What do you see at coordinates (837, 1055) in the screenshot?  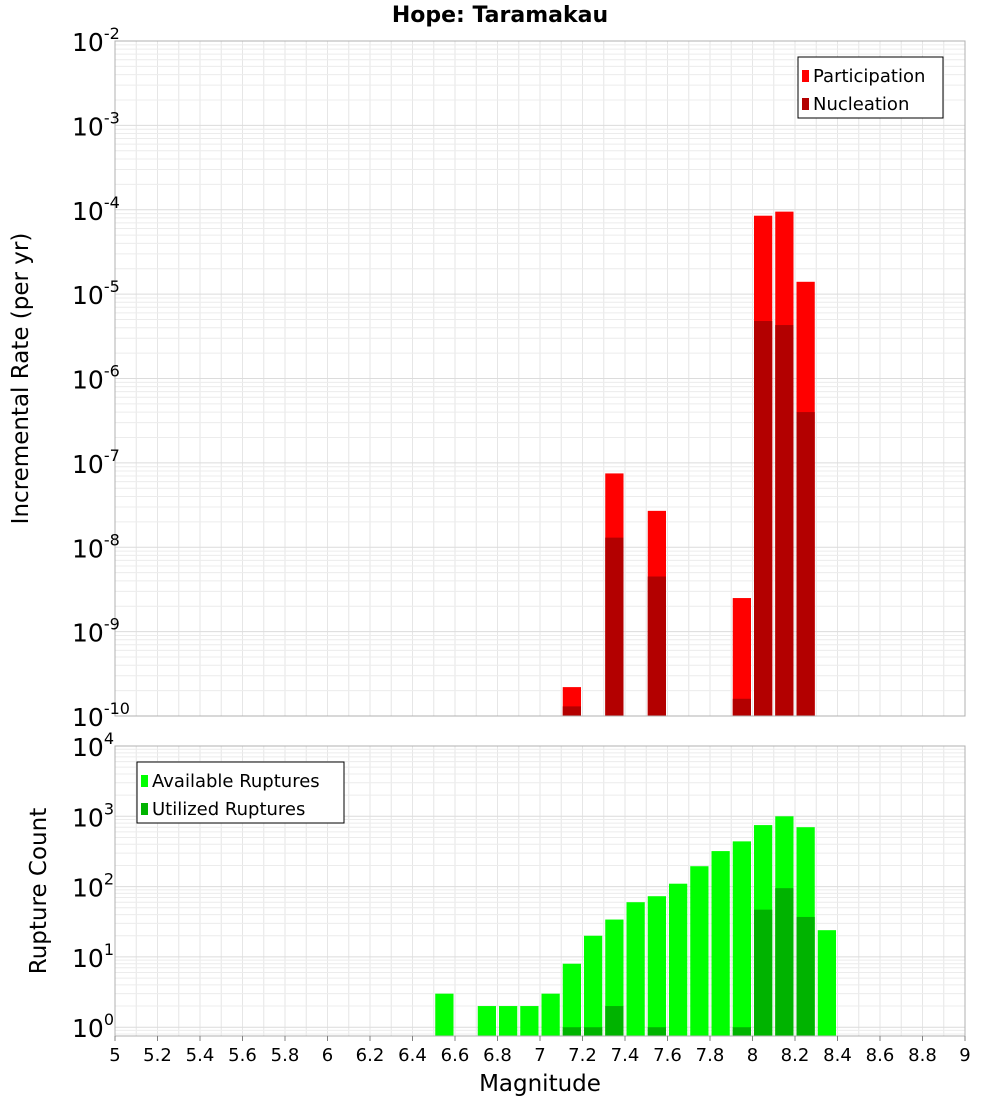 I see `x-tick-label: 8.4` at bounding box center [837, 1055].